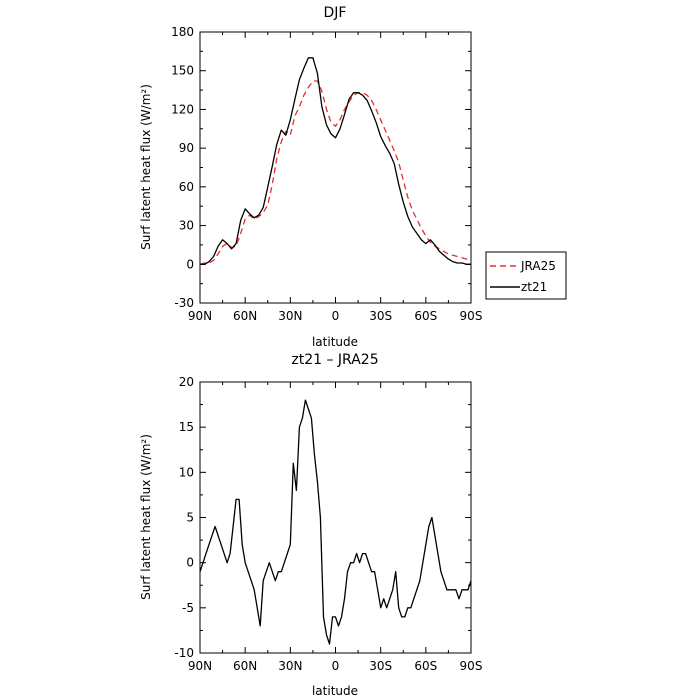 Image resolution: width=700 pixels, height=700 pixels. Describe the element at coordinates (184, 303) in the screenshot. I see `y-tick-label: -30` at that location.